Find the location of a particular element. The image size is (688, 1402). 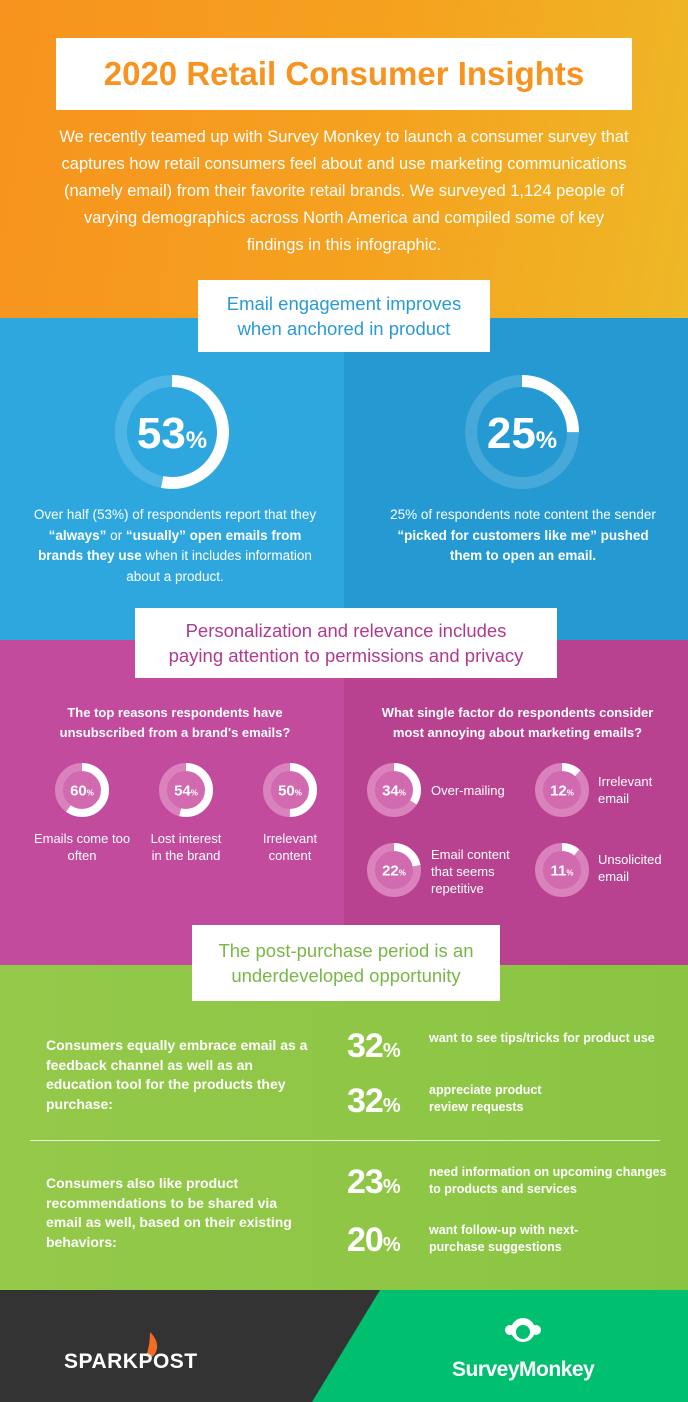

stat-number: 23% is located at coordinates (374, 1182).